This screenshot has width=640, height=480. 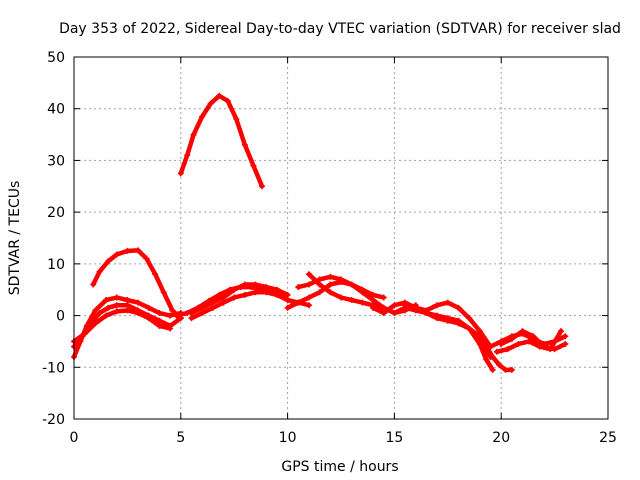 I want to click on y-tick-label: -20, so click(x=53, y=420).